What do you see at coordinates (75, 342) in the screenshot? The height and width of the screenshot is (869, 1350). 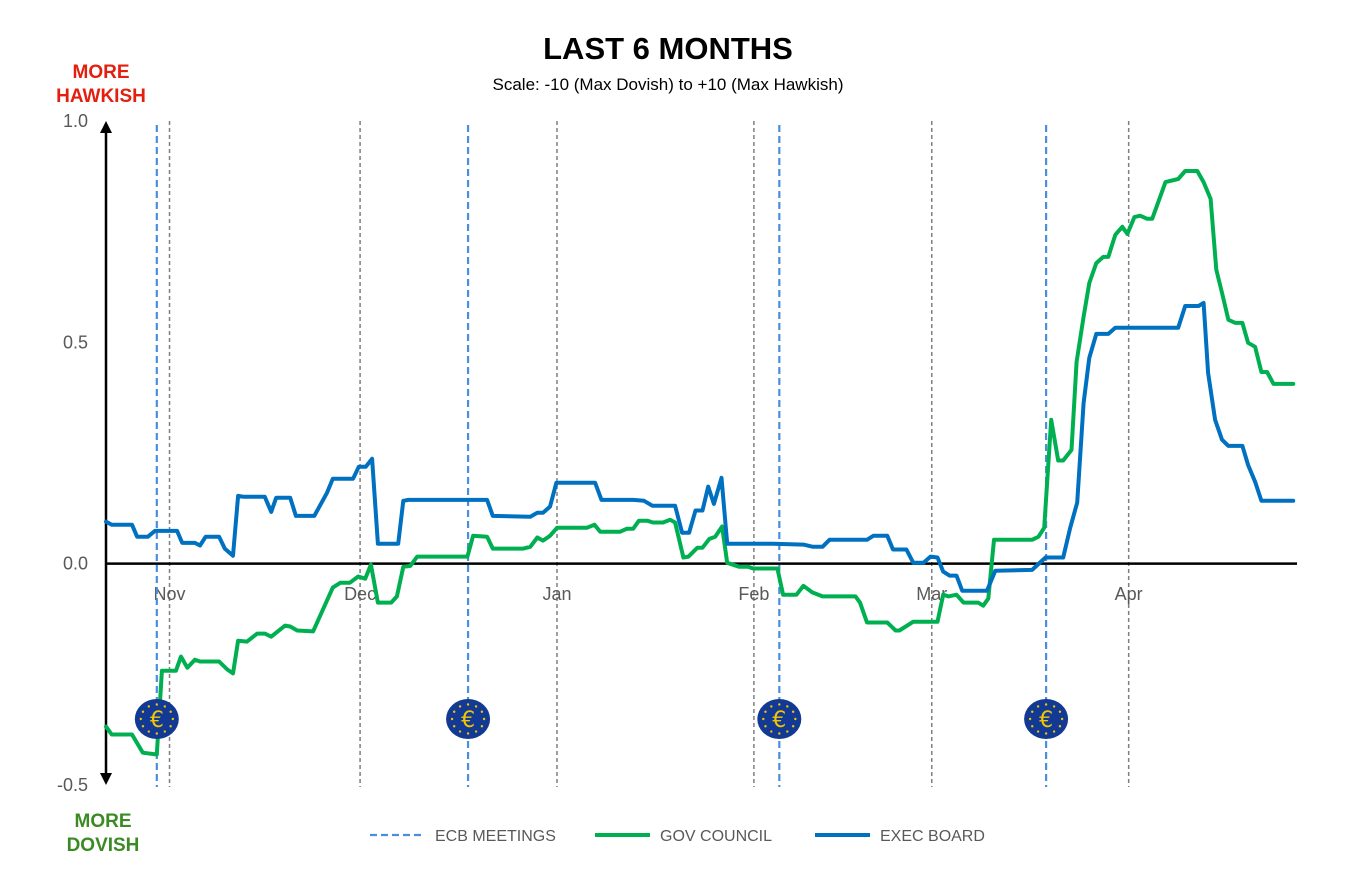 I see `y-tick-label: 0.5` at bounding box center [75, 342].